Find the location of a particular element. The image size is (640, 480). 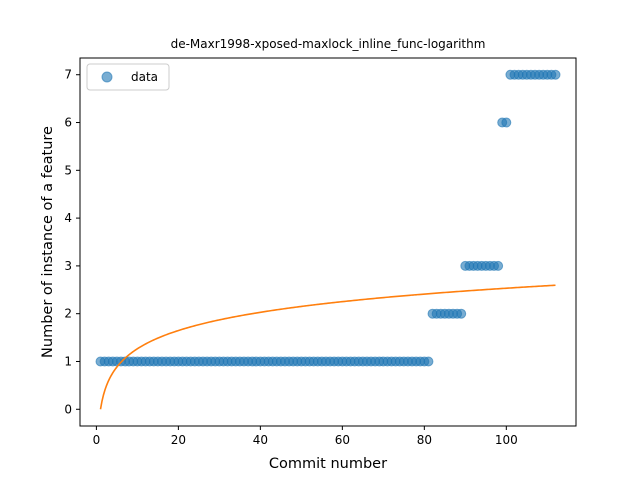

x-tick-label: 40 is located at coordinates (260, 440).